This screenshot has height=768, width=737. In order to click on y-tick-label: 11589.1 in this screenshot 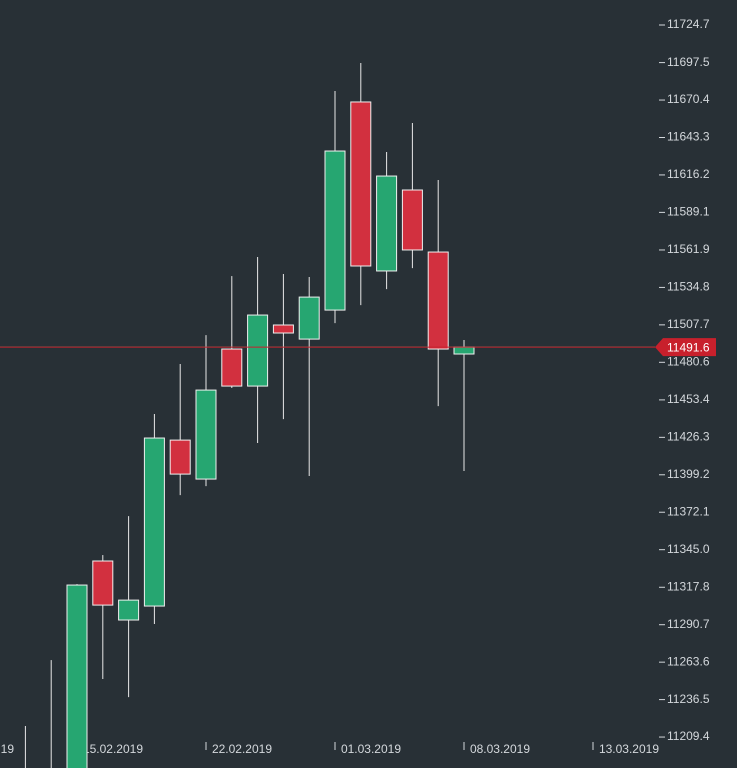, I will do `click(688, 212)`.